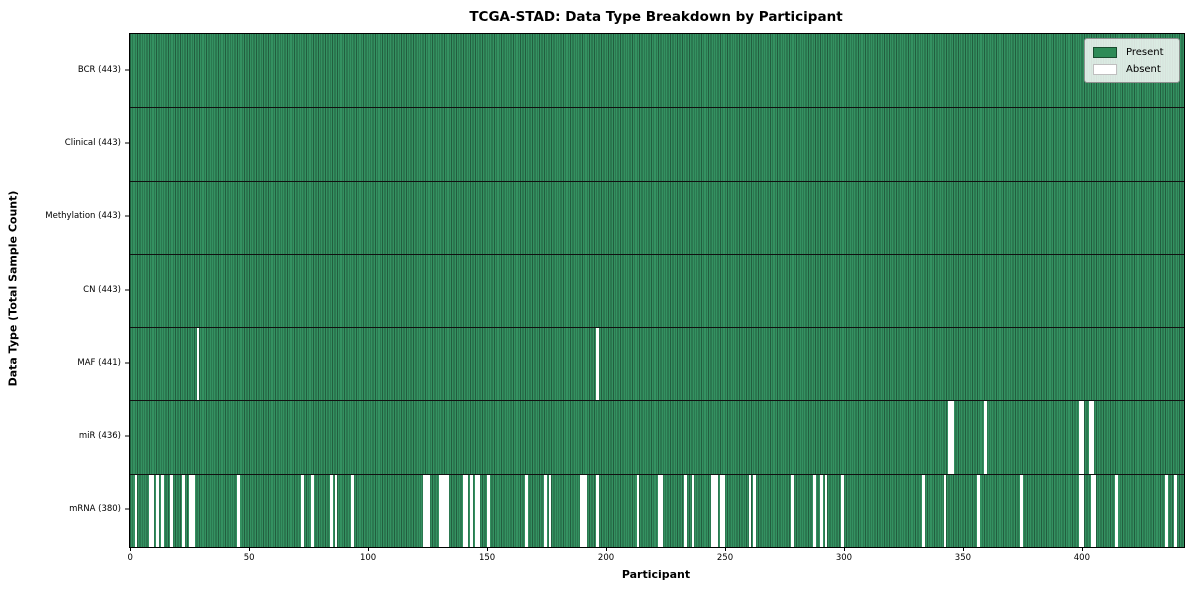  I want to click on legend-entry-absent: Absent, so click(1132, 69).